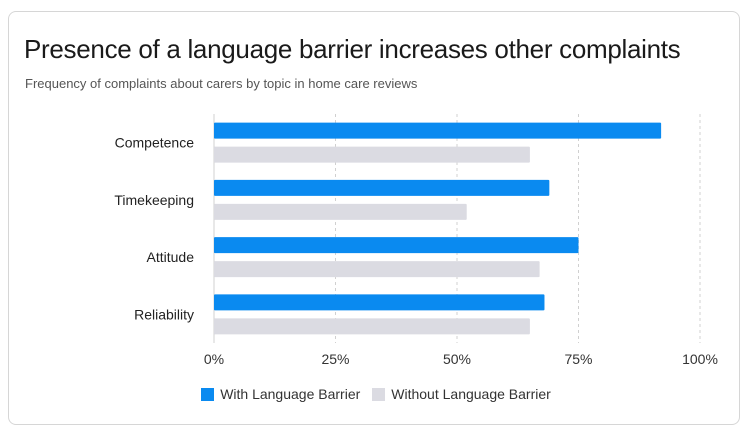 This screenshot has height=438, width=752. I want to click on legend-item-without-barrier: Without Language Barrier, so click(461, 394).